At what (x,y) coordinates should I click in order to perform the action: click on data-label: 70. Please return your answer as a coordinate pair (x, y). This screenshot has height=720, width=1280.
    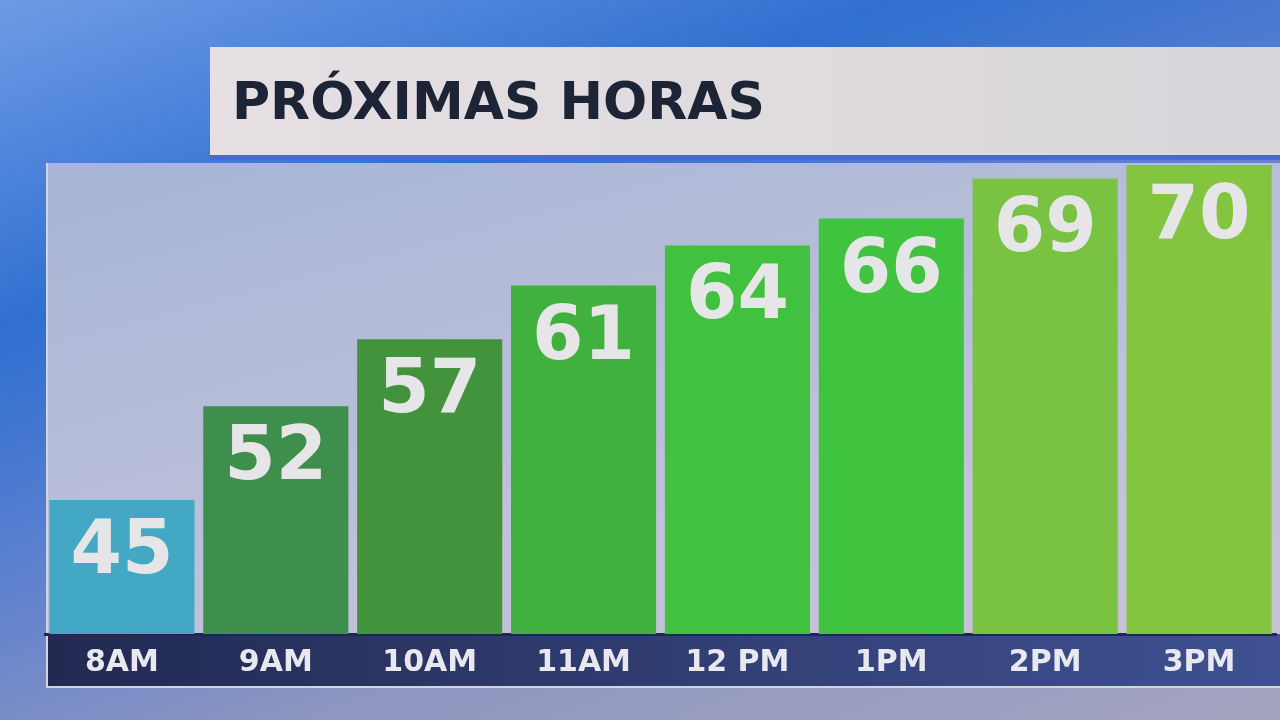
    Looking at the image, I should click on (1199, 212).